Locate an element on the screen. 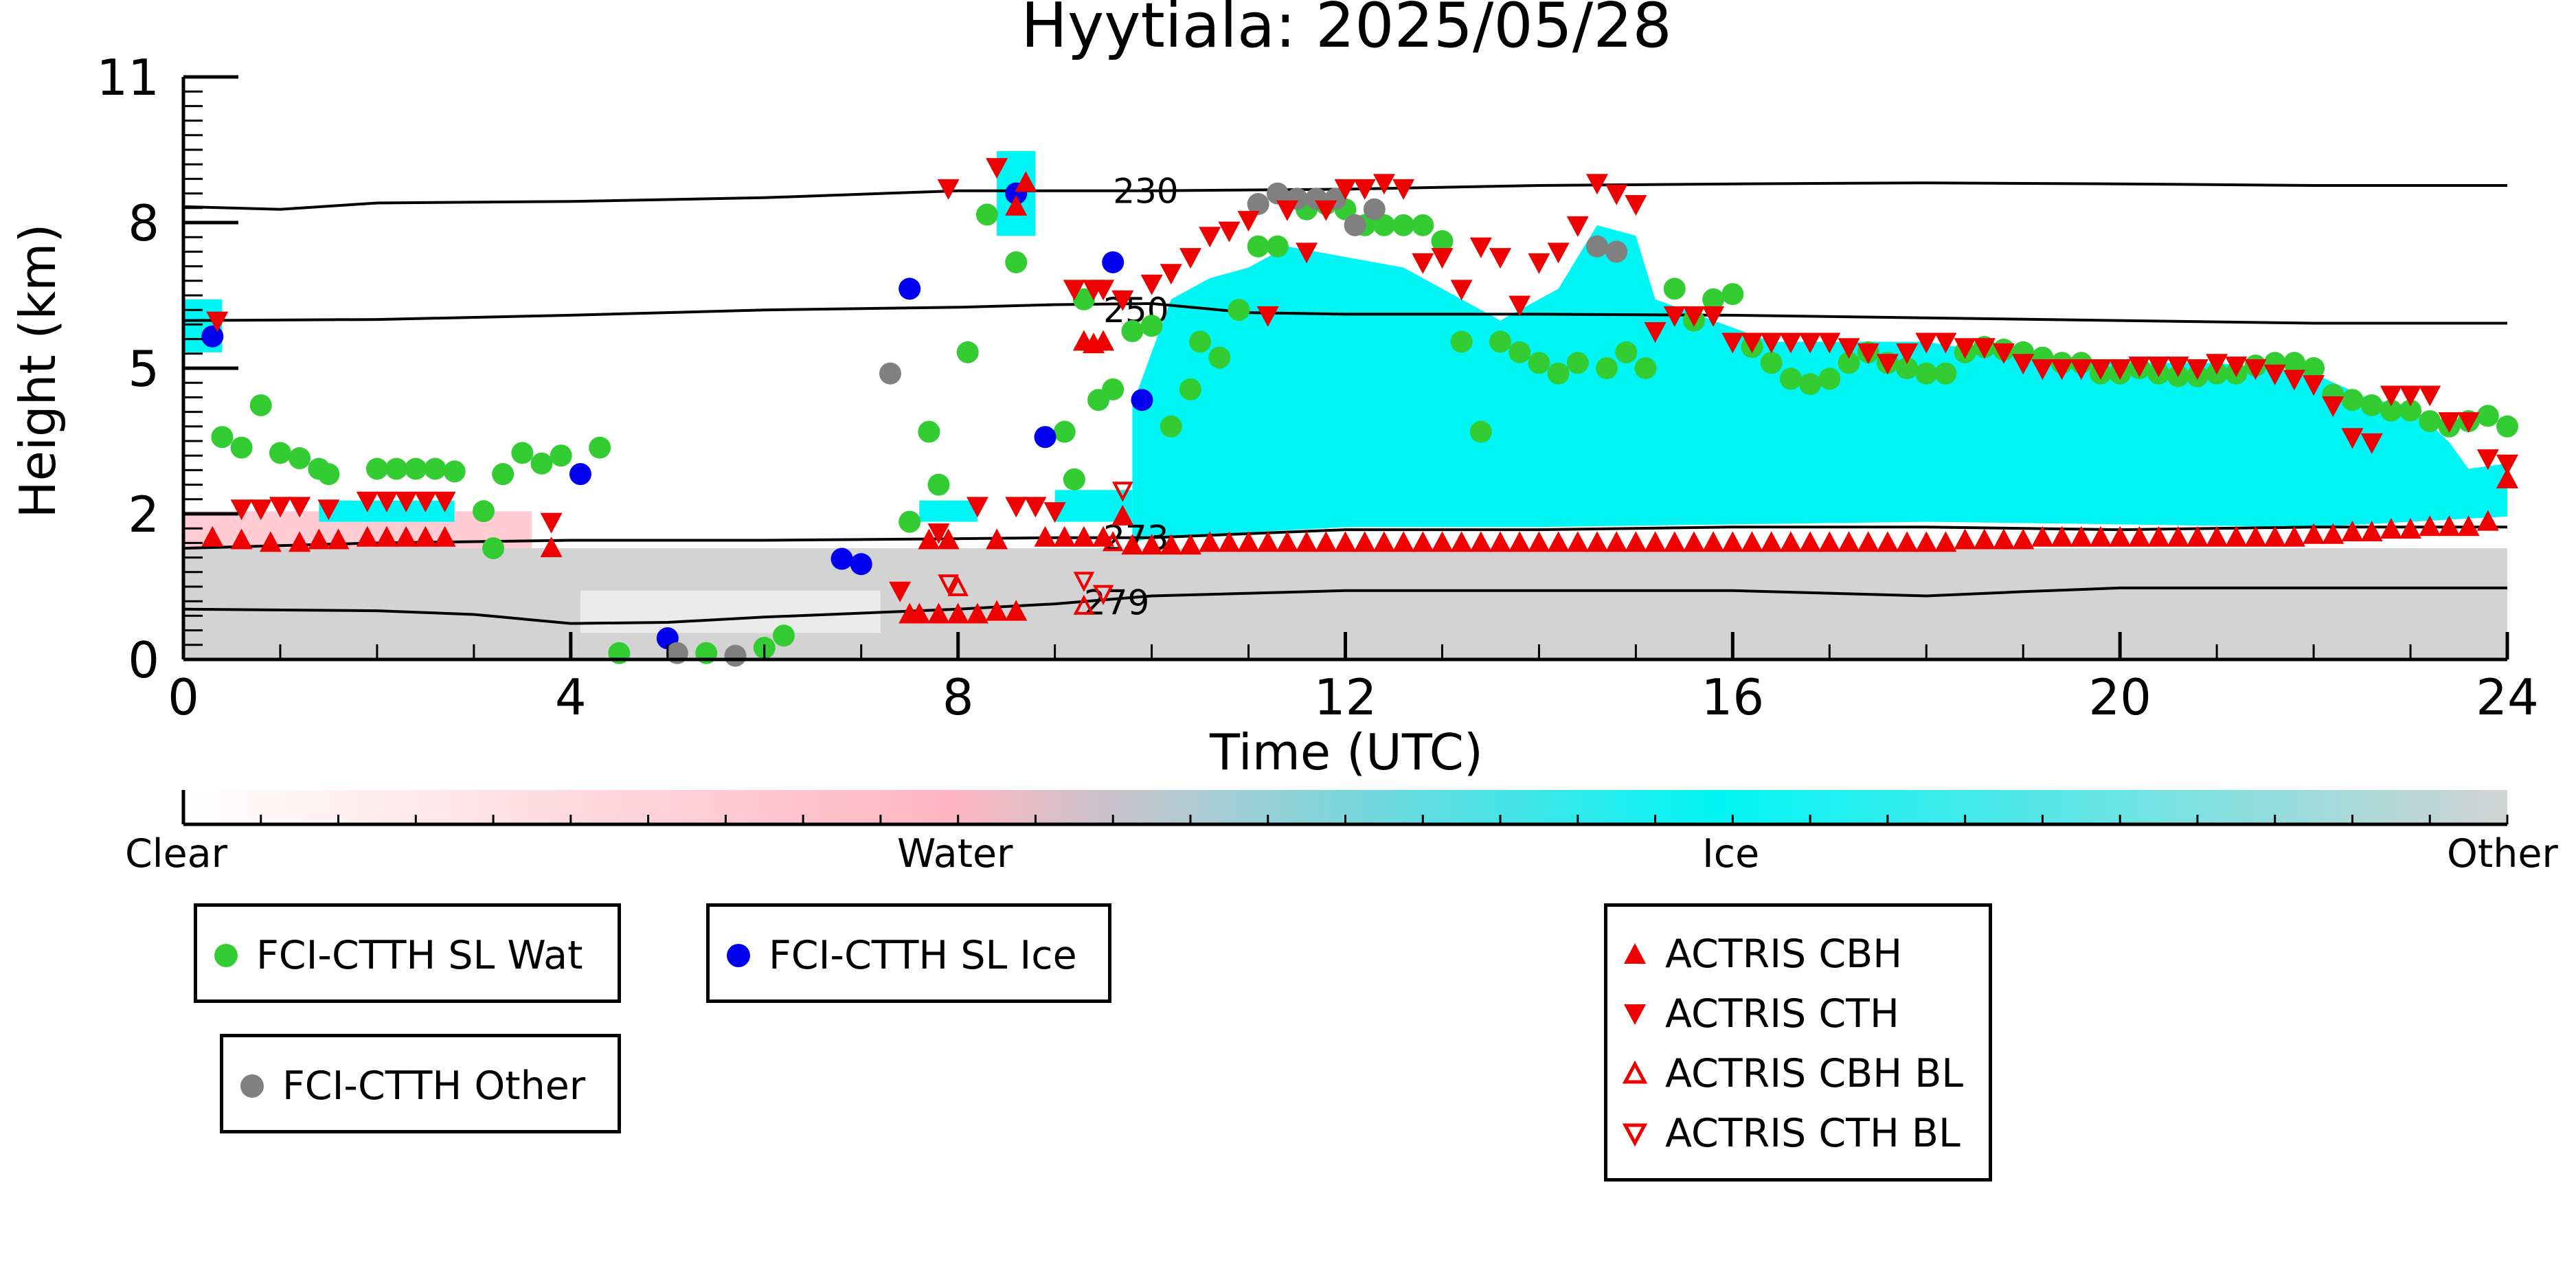  contour-label: 279 is located at coordinates (1116, 603).